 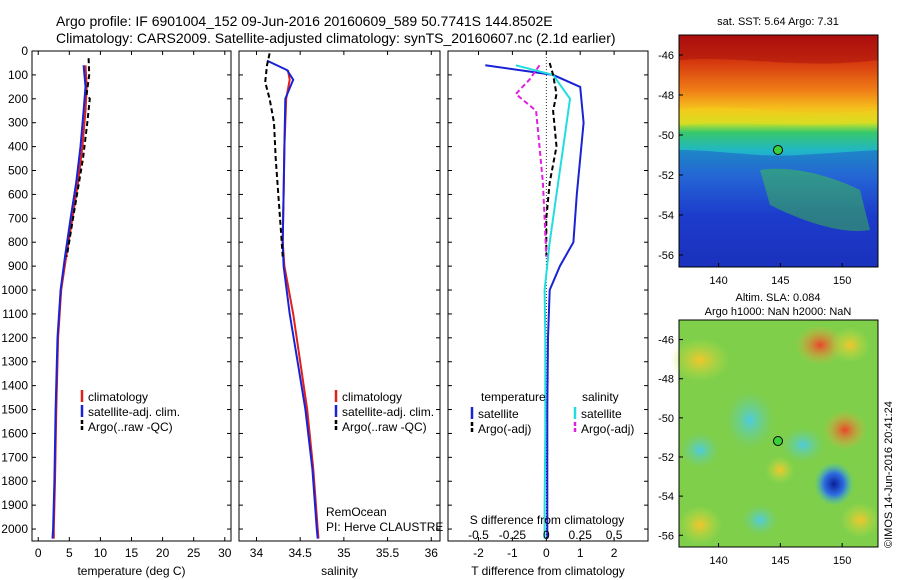 I want to click on y-tick-label: 0, so click(x=24, y=51).